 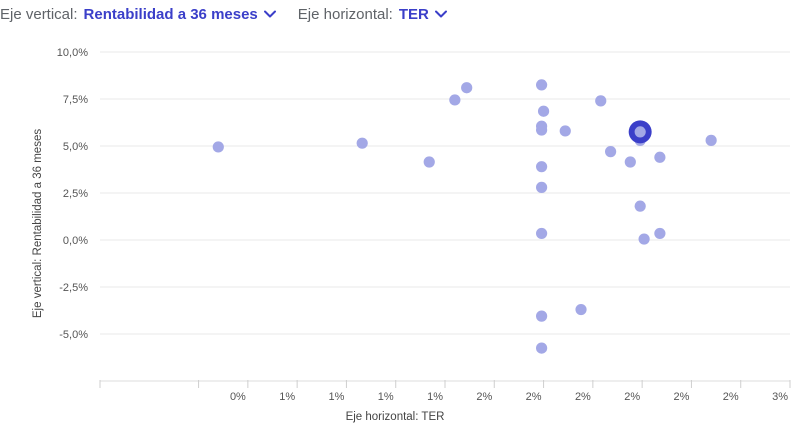 What do you see at coordinates (72, 53) in the screenshot?
I see `y-tick-label: 10,0%` at bounding box center [72, 53].